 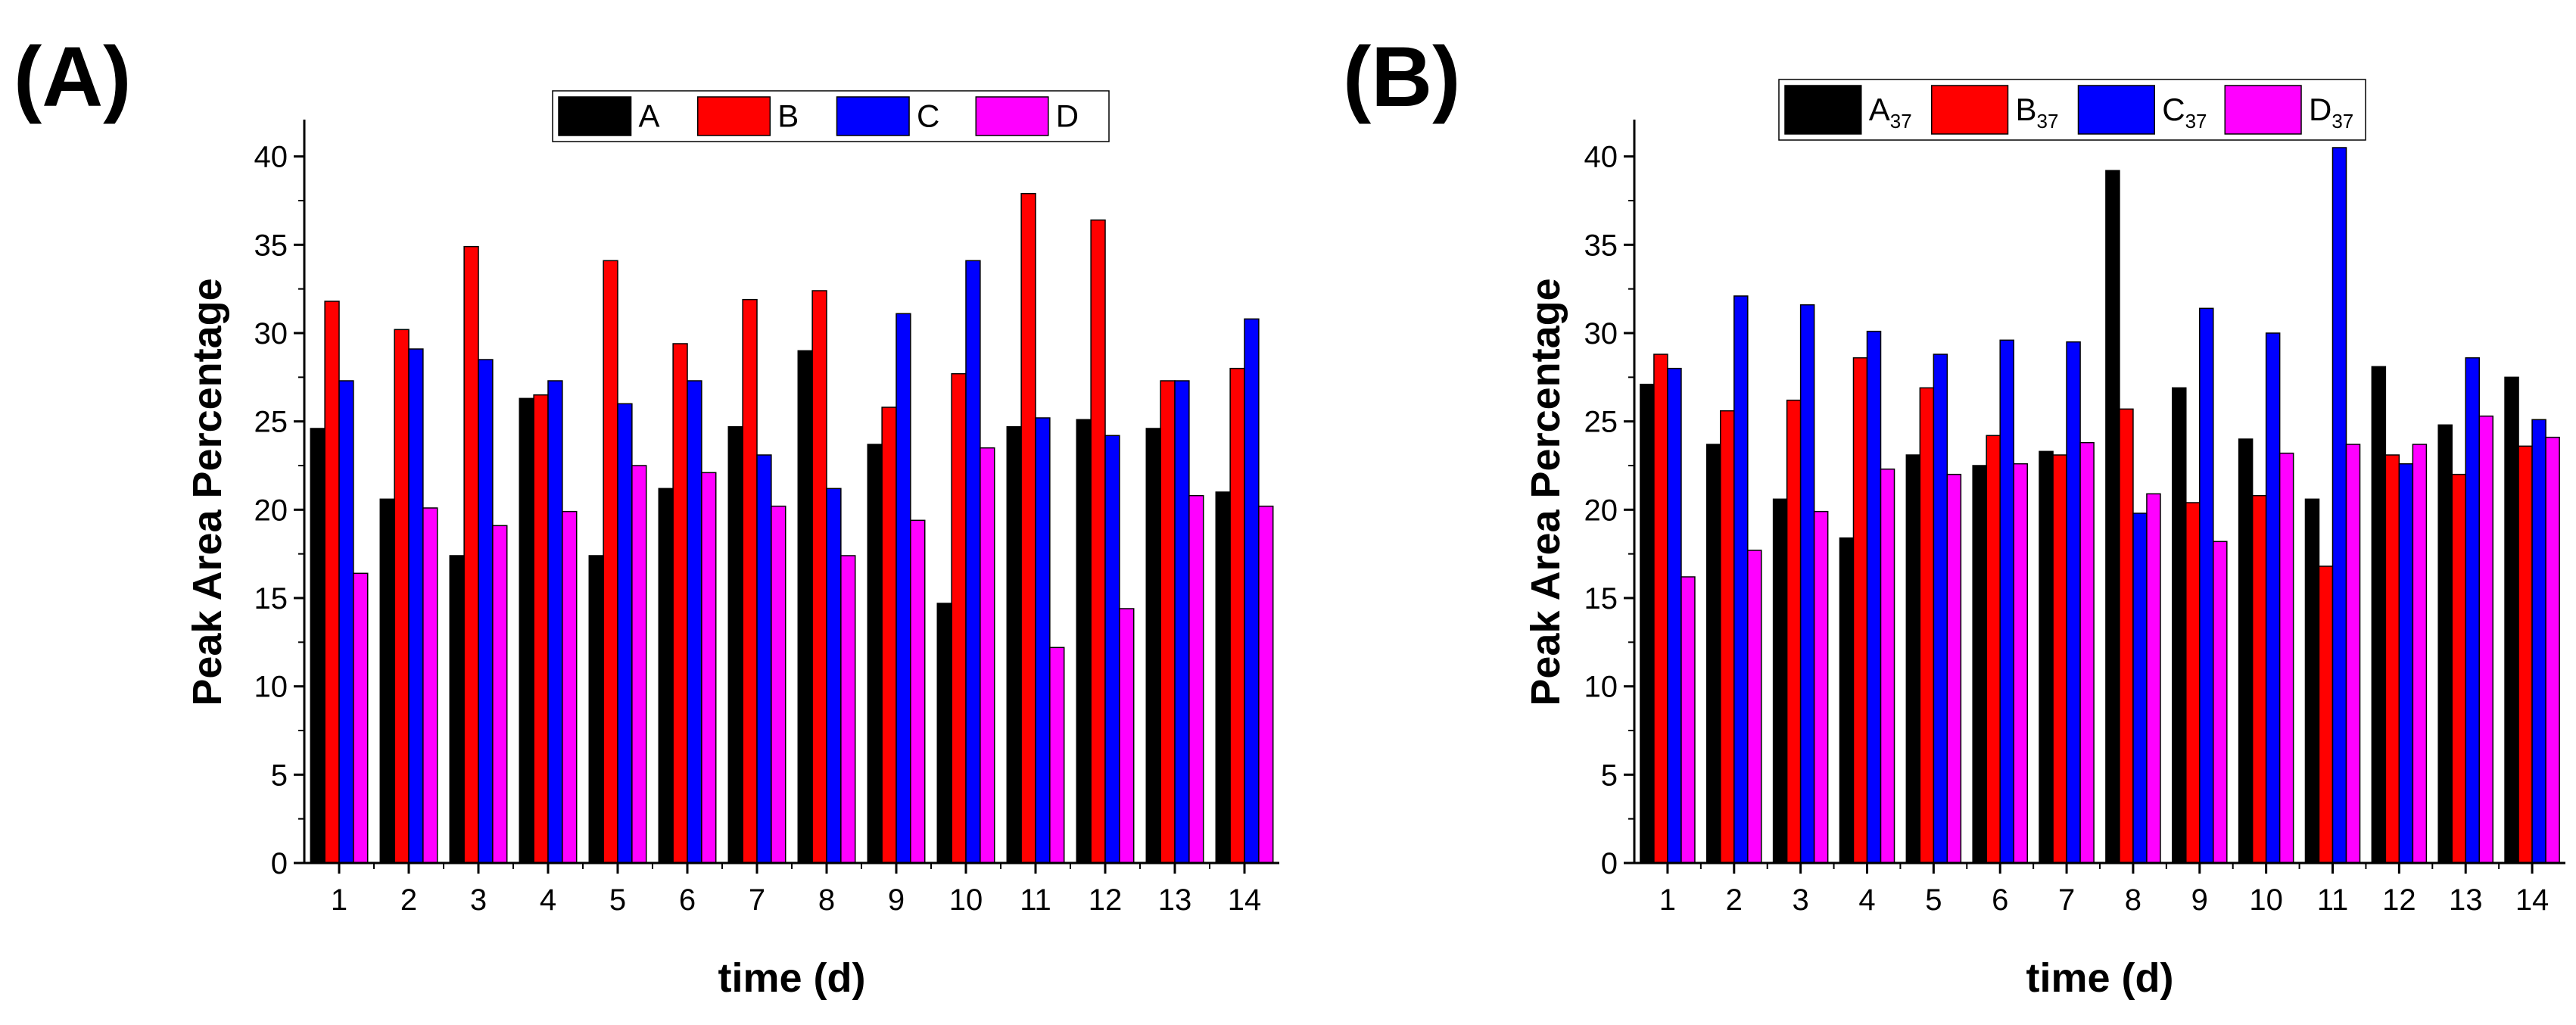 What do you see at coordinates (2072, 110) in the screenshot?
I see `legend: A37 B37 C37 D37` at bounding box center [2072, 110].